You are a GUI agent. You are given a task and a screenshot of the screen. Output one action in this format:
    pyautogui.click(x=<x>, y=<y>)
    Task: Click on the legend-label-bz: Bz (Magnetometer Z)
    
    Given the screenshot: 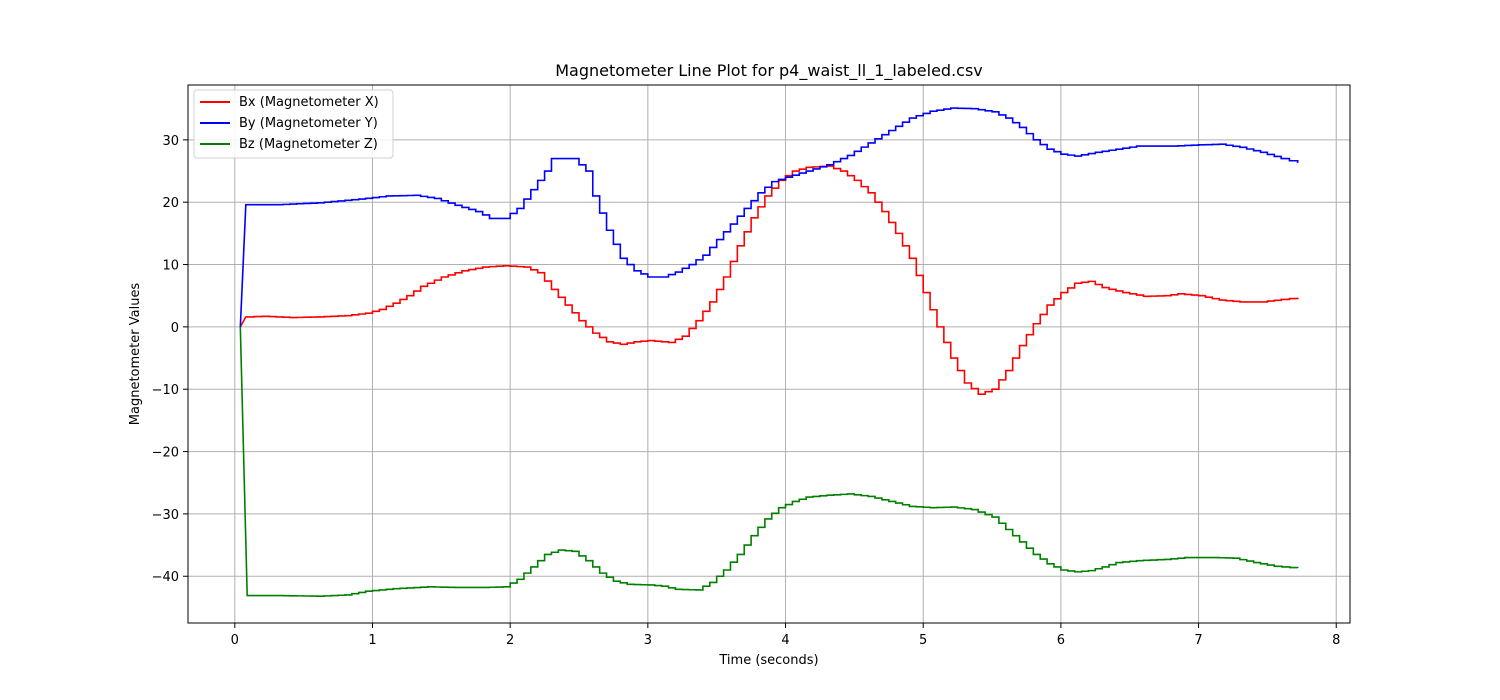 What is the action you would take?
    pyautogui.click(x=308, y=144)
    